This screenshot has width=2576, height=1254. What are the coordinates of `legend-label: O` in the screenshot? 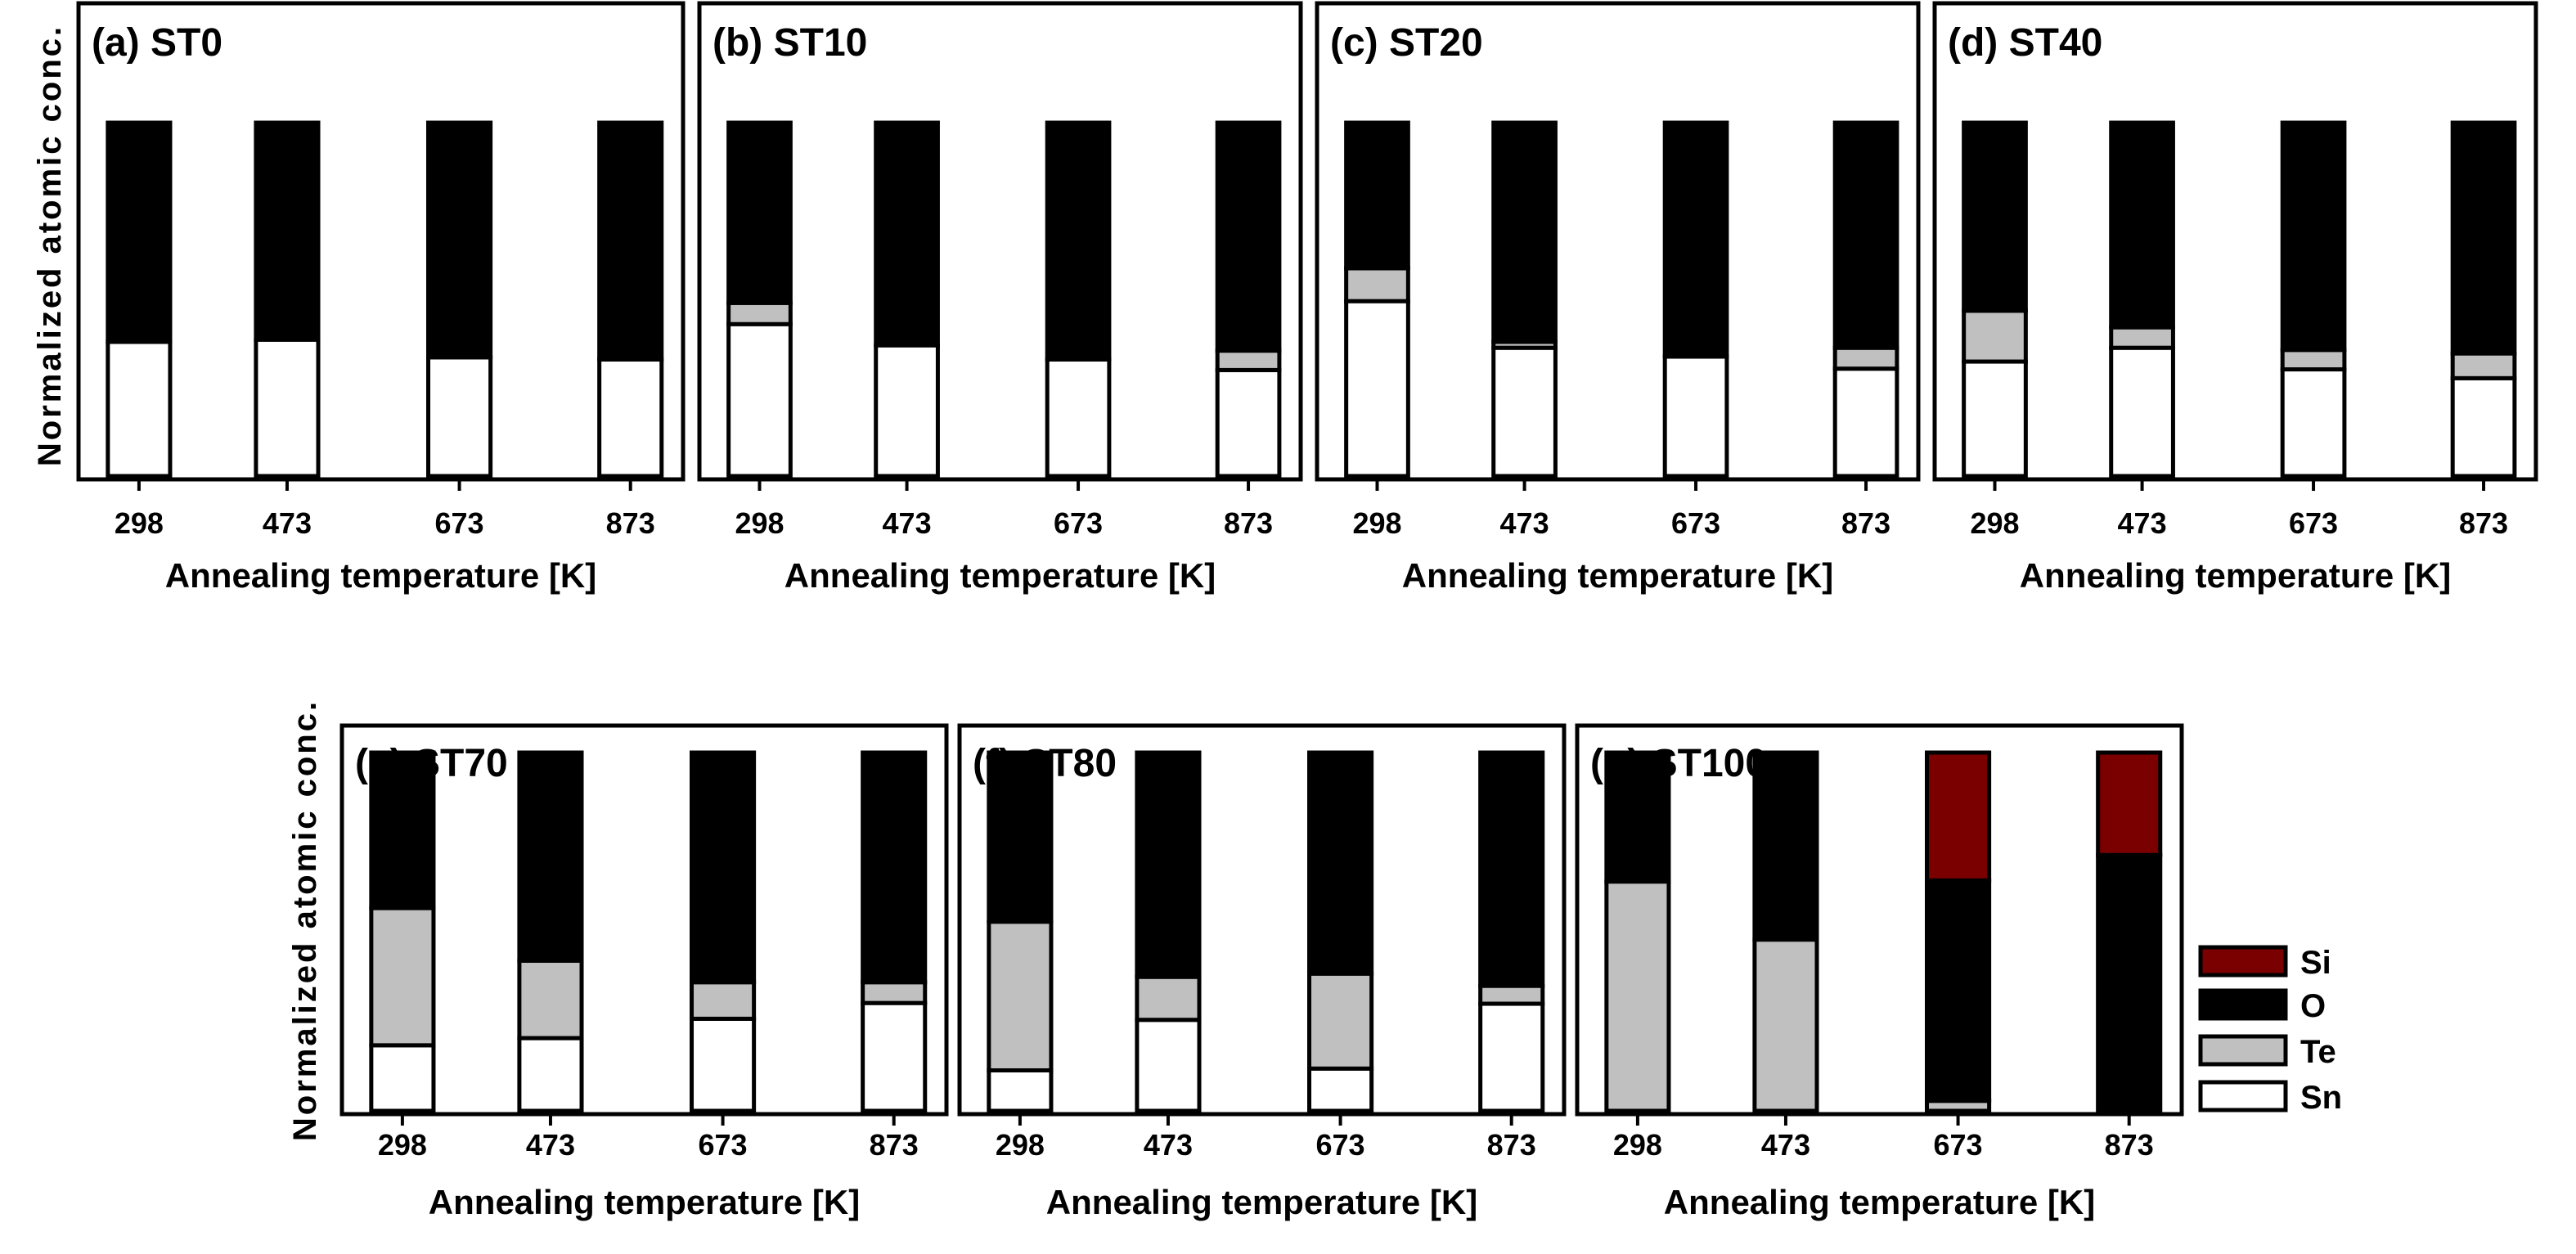 It's located at (2313, 1006).